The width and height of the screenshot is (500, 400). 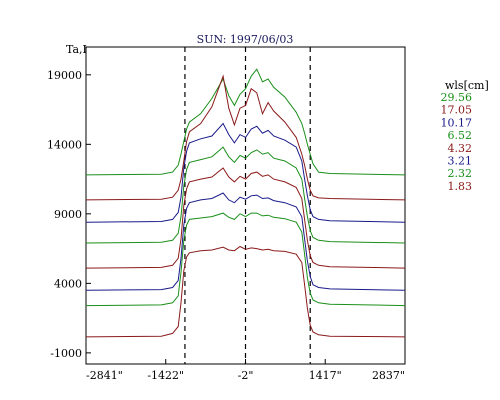 I want to click on legend-entry: 1.83, so click(x=460, y=186).